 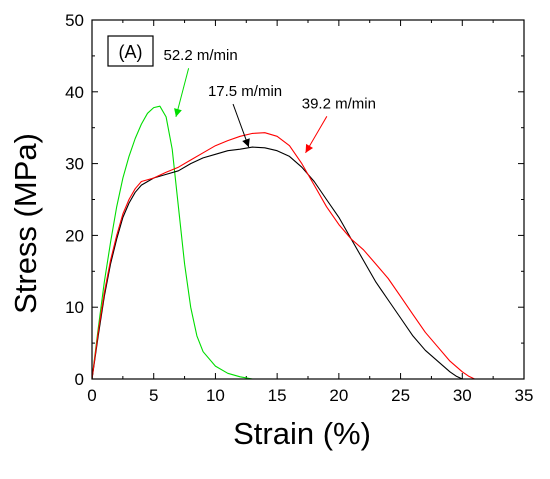 What do you see at coordinates (74, 307) in the screenshot?
I see `y-tick-label: 10` at bounding box center [74, 307].